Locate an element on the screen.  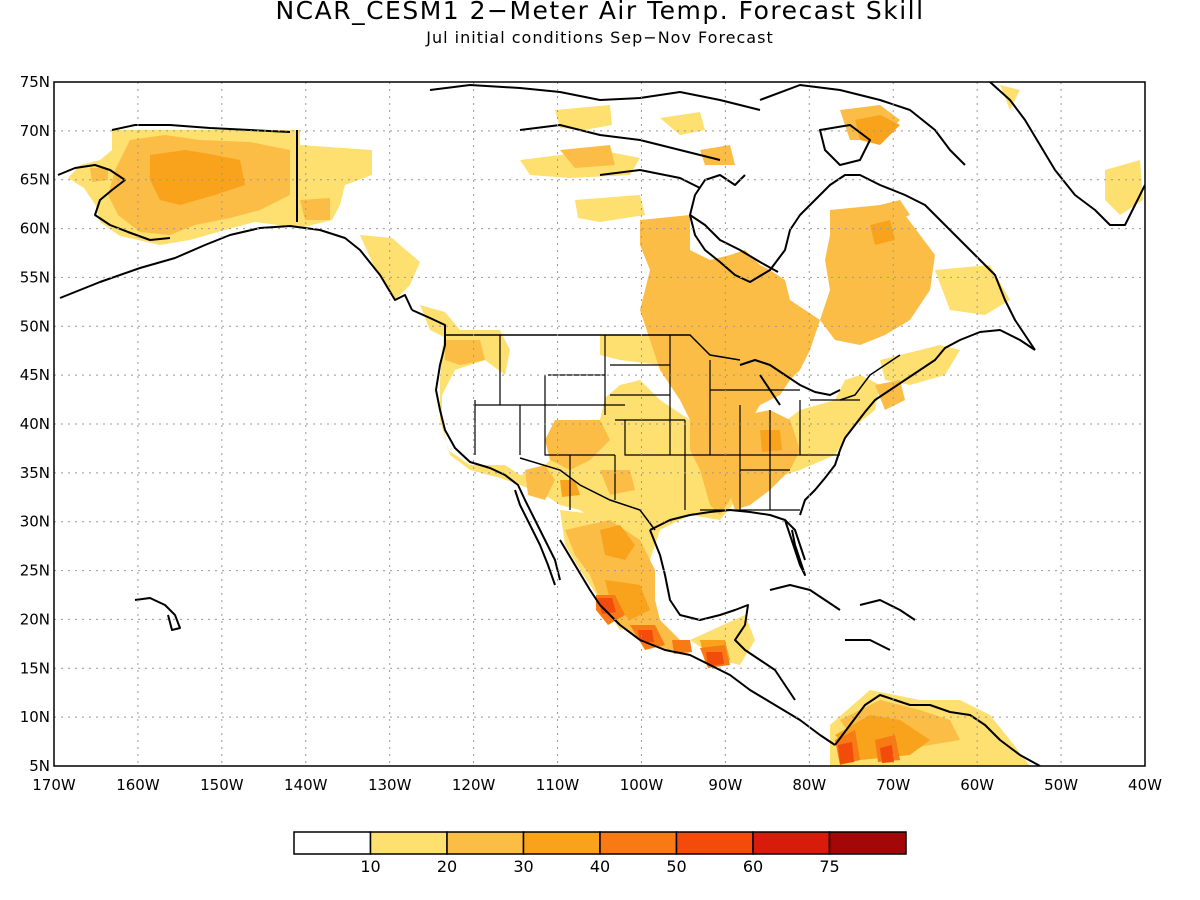
lat-tick-label: 5N is located at coordinates (39, 766).